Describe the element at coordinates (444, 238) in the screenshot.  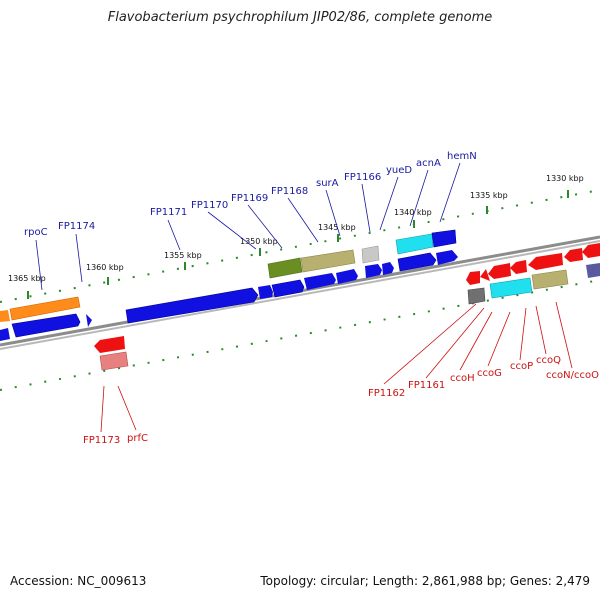
I see `gene-hemN` at that location.